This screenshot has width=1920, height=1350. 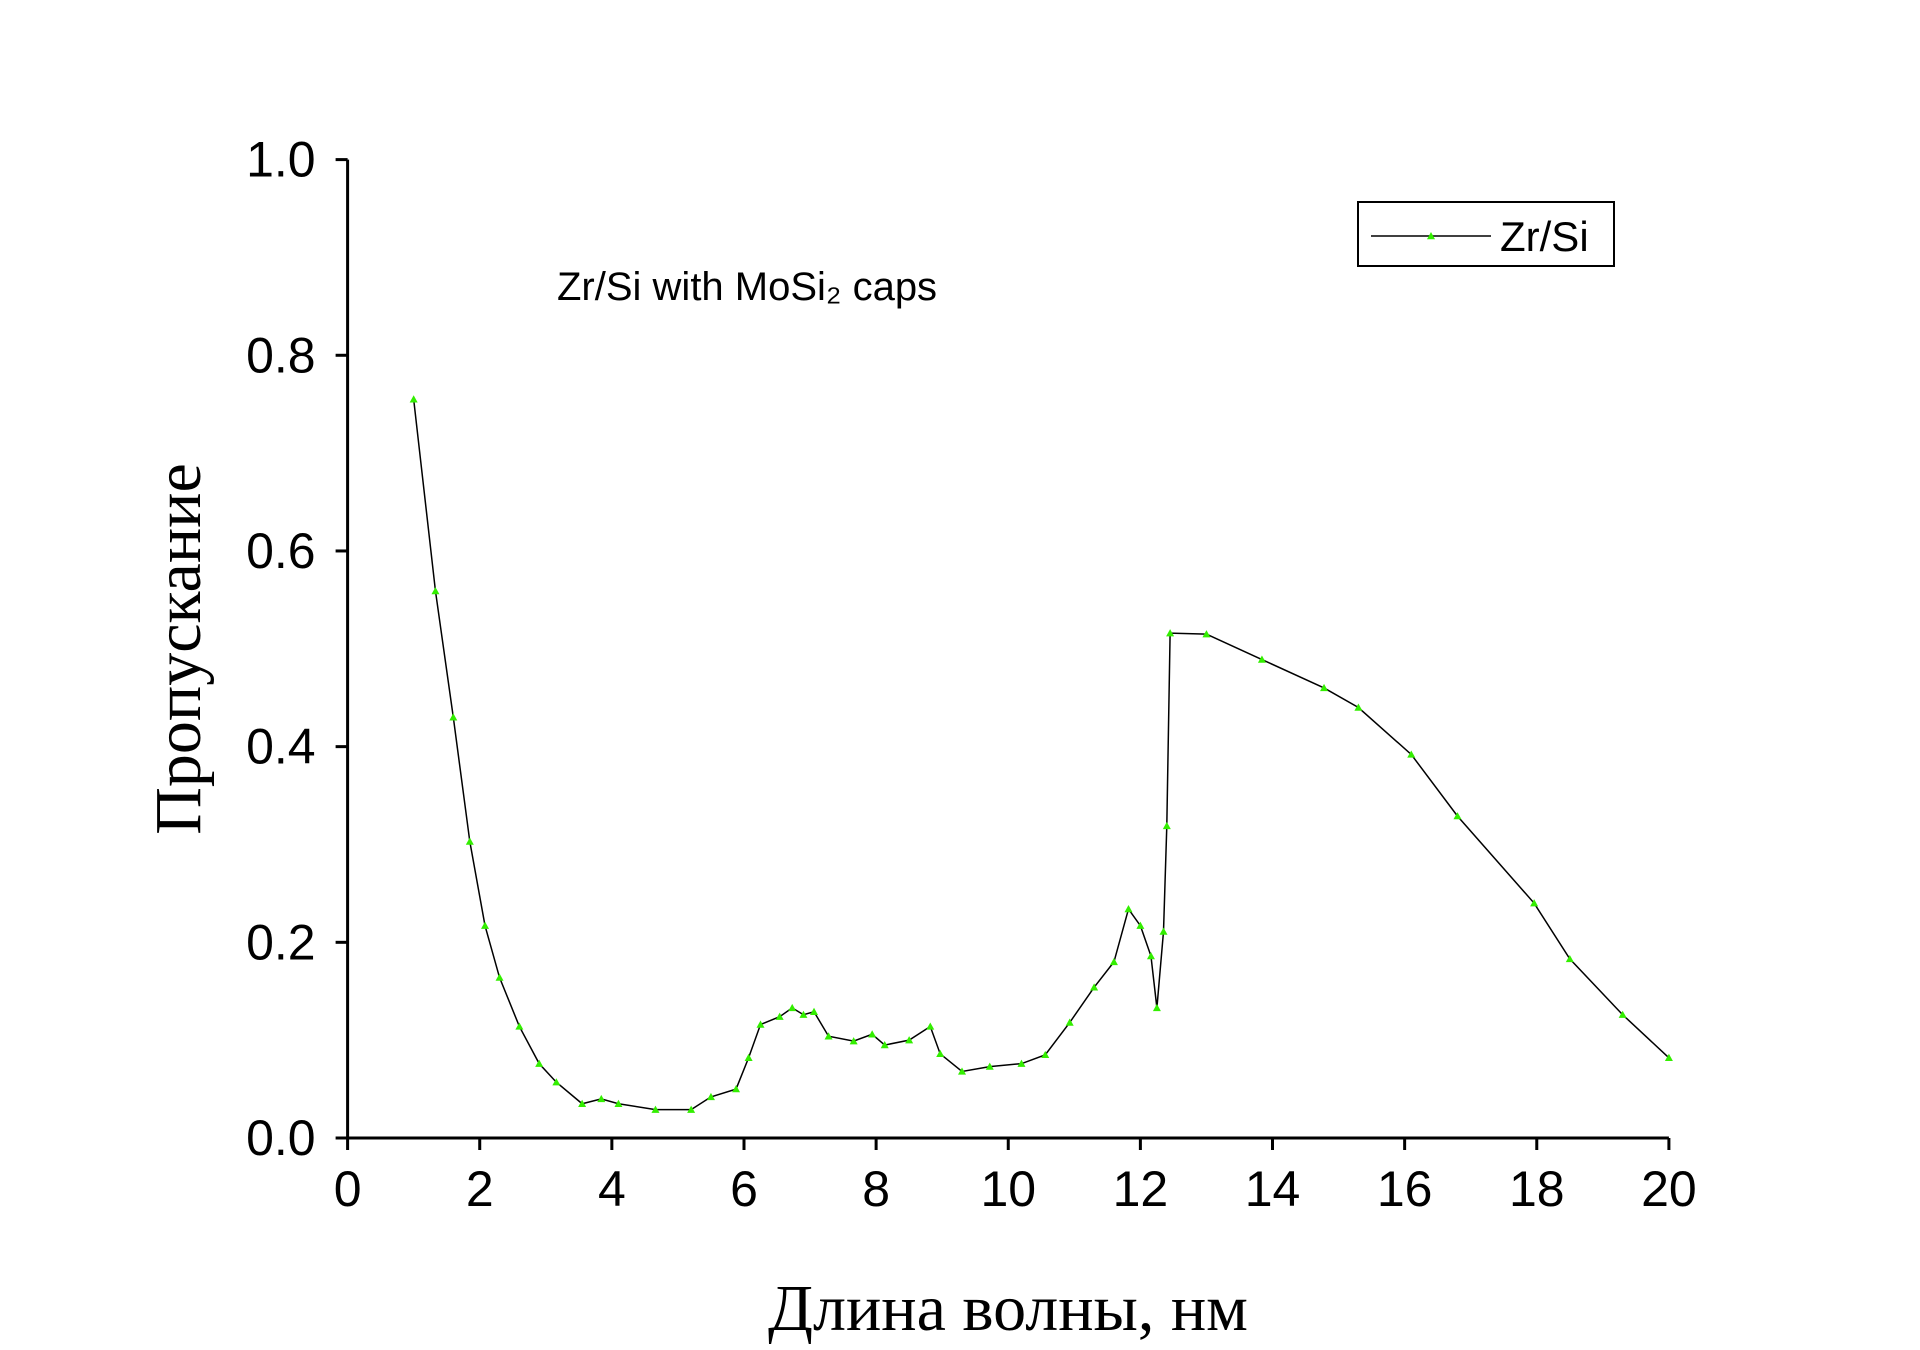 I want to click on legend-label: Zr/Si, so click(x=1544, y=236).